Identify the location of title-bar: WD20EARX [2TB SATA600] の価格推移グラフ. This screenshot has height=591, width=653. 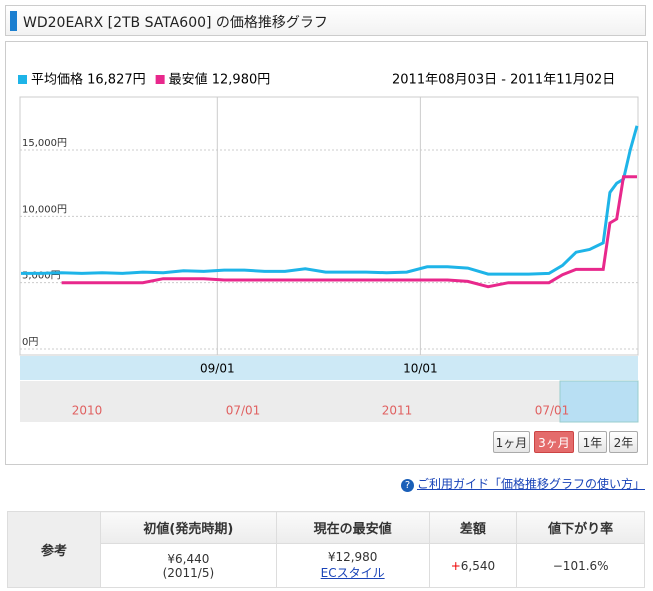
(325, 20).